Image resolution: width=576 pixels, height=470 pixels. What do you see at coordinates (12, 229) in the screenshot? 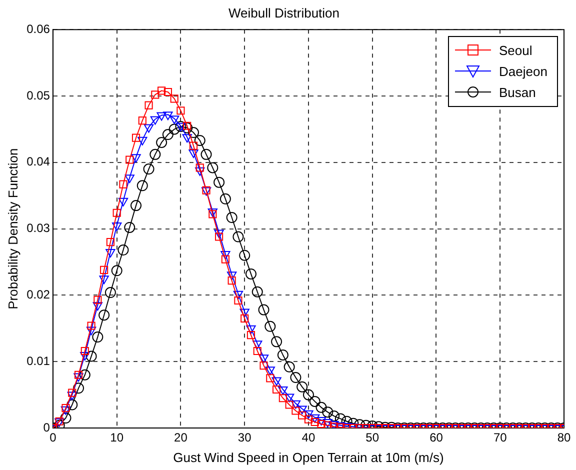
I see `y-axis-title: Probability Density Function` at bounding box center [12, 229].